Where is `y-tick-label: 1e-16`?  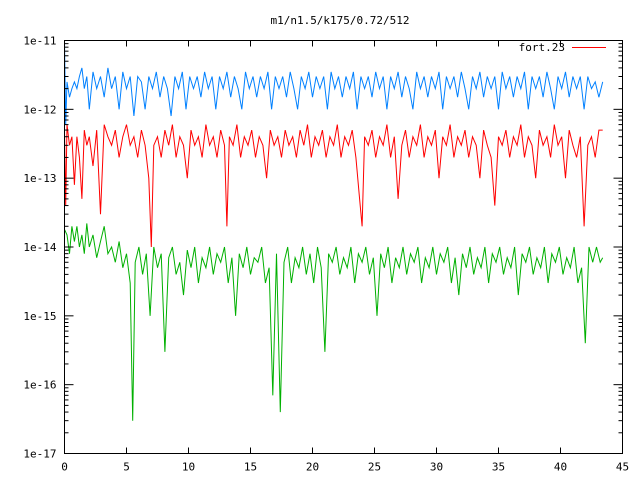 y-tick-label: 1e-16 is located at coordinates (39, 385).